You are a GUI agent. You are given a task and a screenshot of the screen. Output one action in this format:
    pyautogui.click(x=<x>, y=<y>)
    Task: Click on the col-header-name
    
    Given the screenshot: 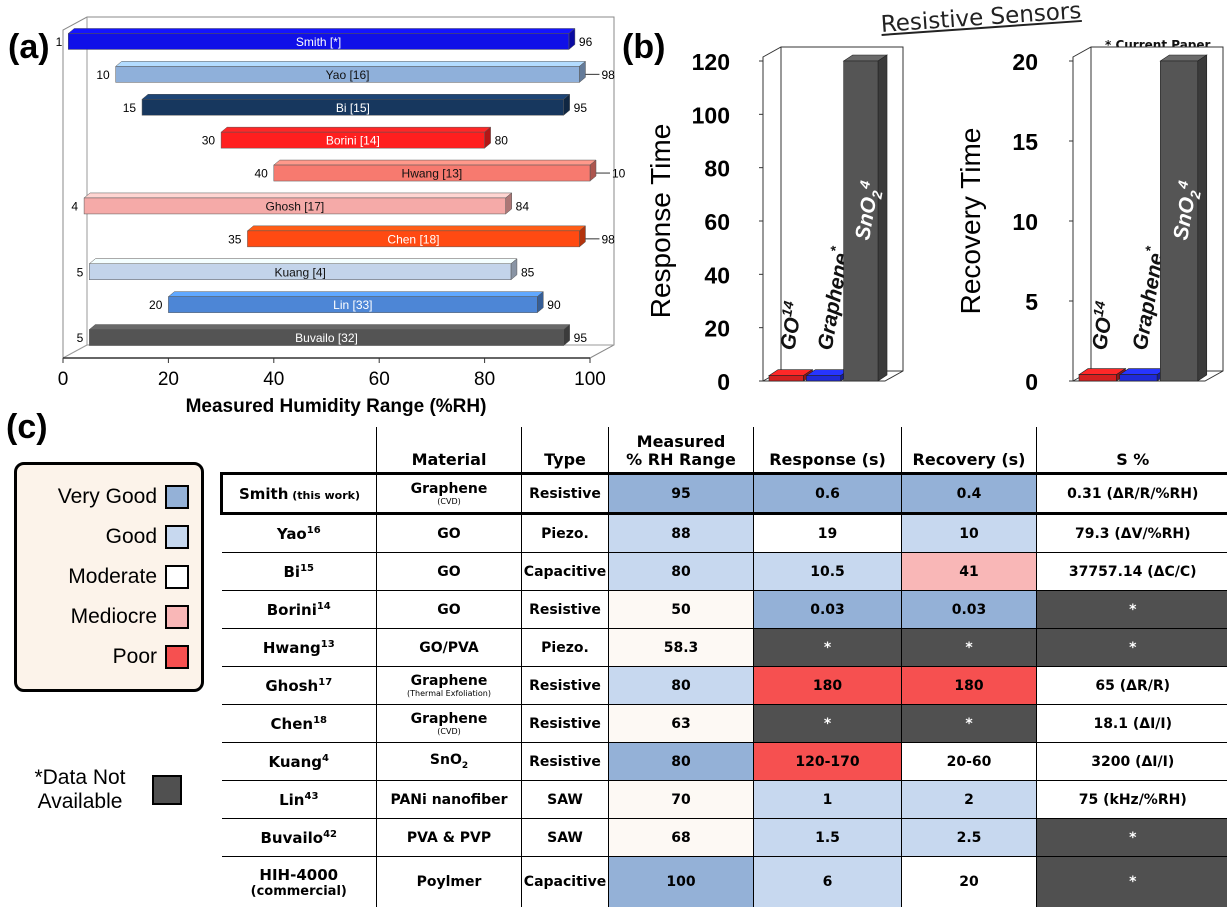 What is the action you would take?
    pyautogui.click(x=299, y=450)
    